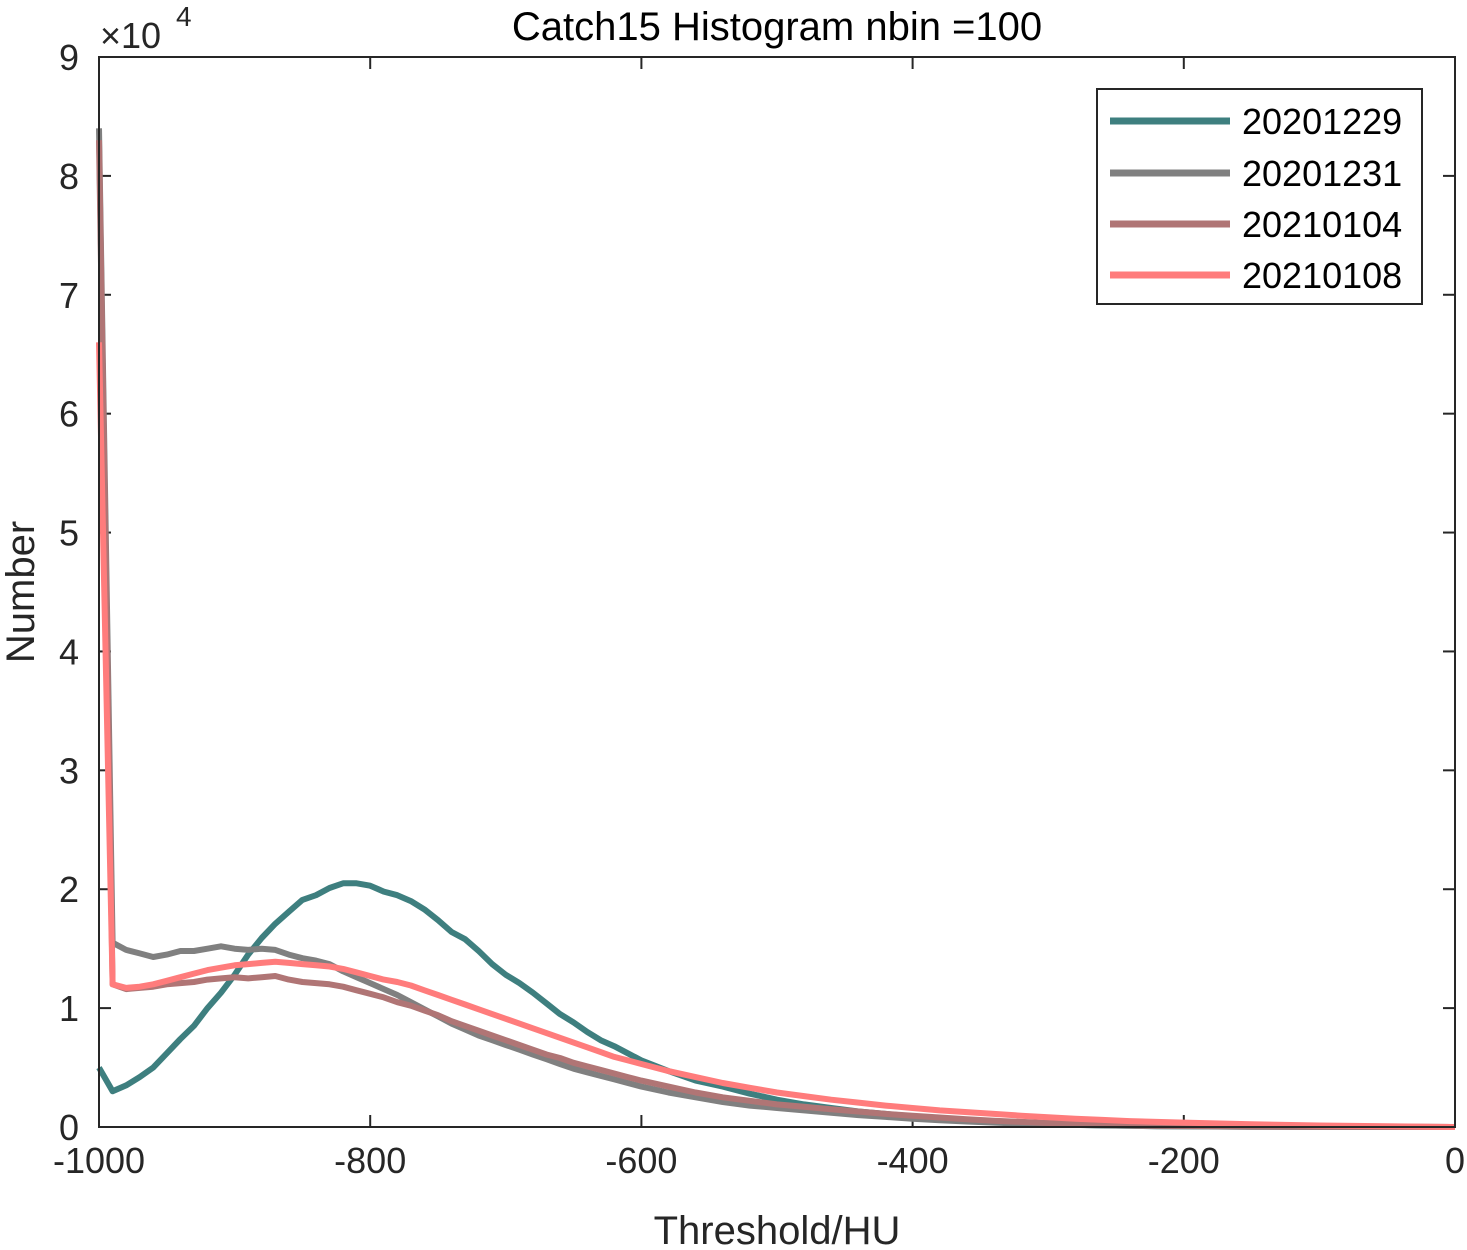  Describe the element at coordinates (21, 592) in the screenshot. I see `y-axis-label: Number` at that location.